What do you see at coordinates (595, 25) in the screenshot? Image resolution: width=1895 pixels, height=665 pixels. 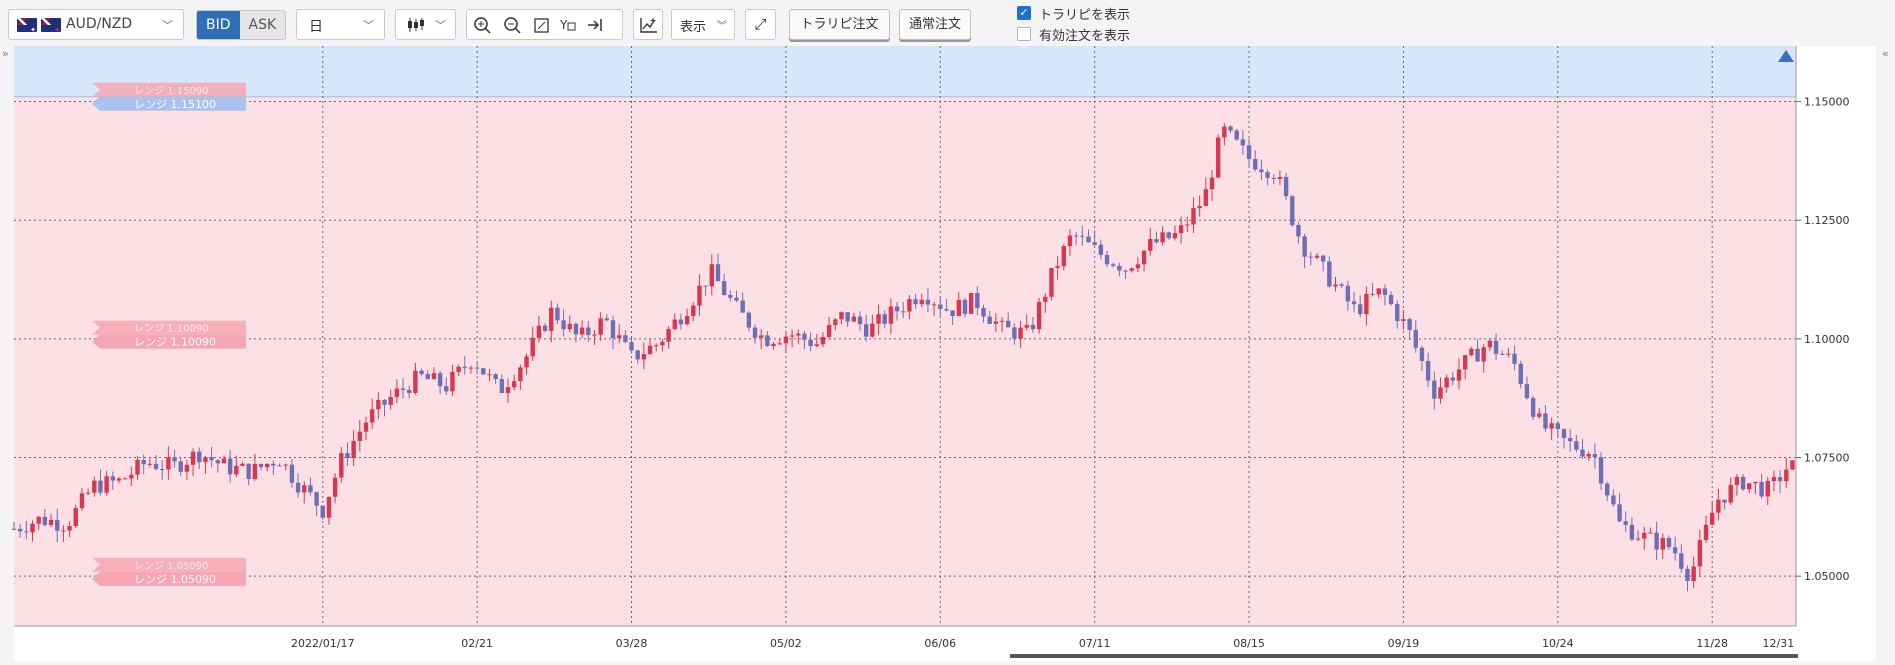 I see `scroll-to-latest-icon` at bounding box center [595, 25].